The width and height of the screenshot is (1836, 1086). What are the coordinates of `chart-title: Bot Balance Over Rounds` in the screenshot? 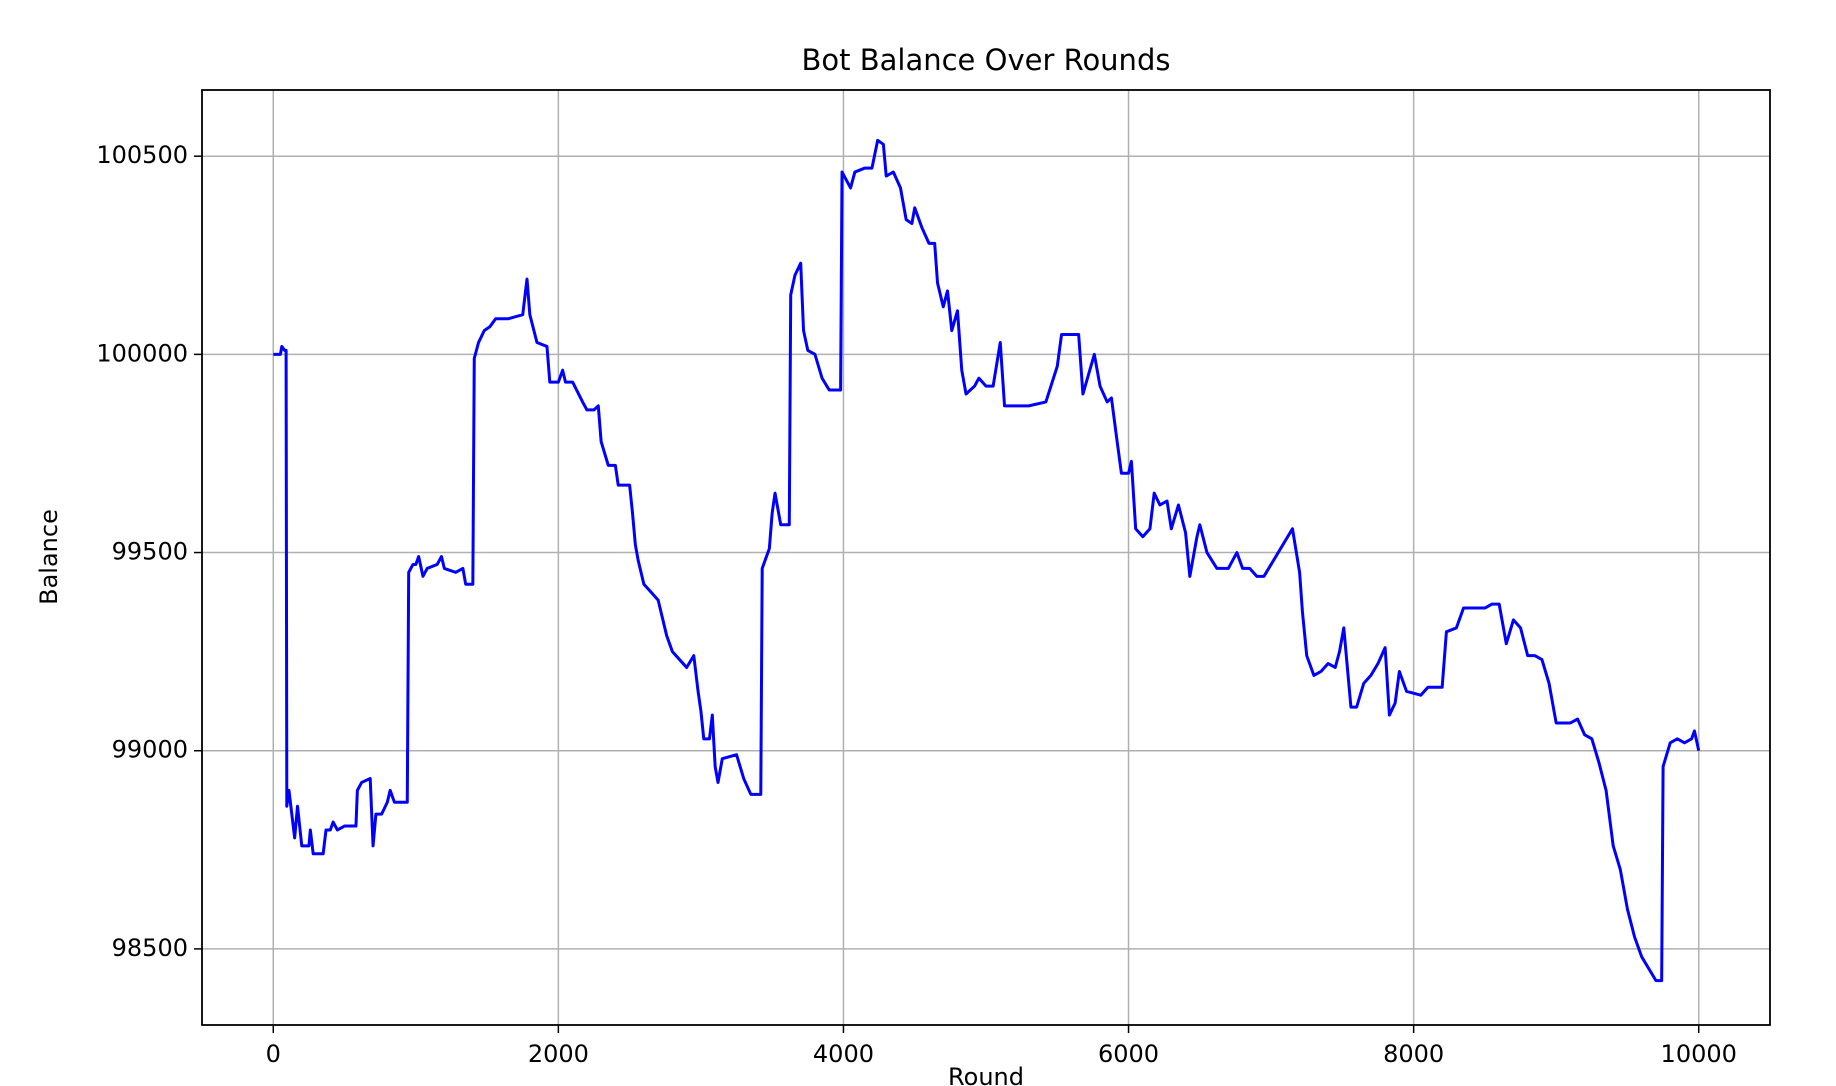 It's located at (986, 60).